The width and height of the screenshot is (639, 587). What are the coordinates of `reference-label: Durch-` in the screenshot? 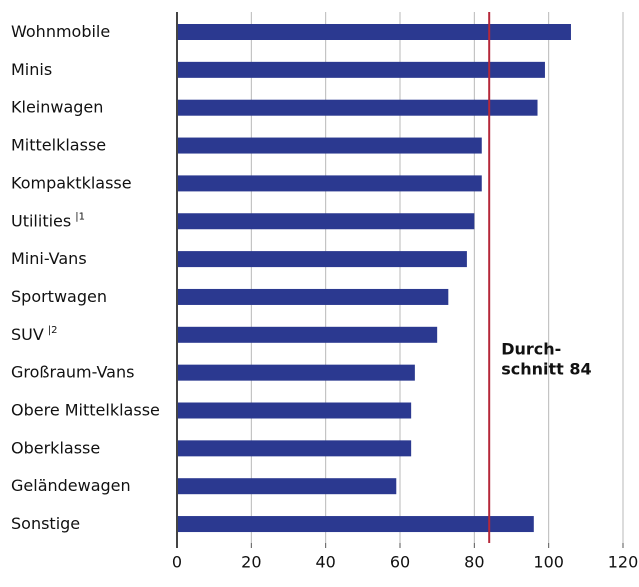 It's located at (531, 349).